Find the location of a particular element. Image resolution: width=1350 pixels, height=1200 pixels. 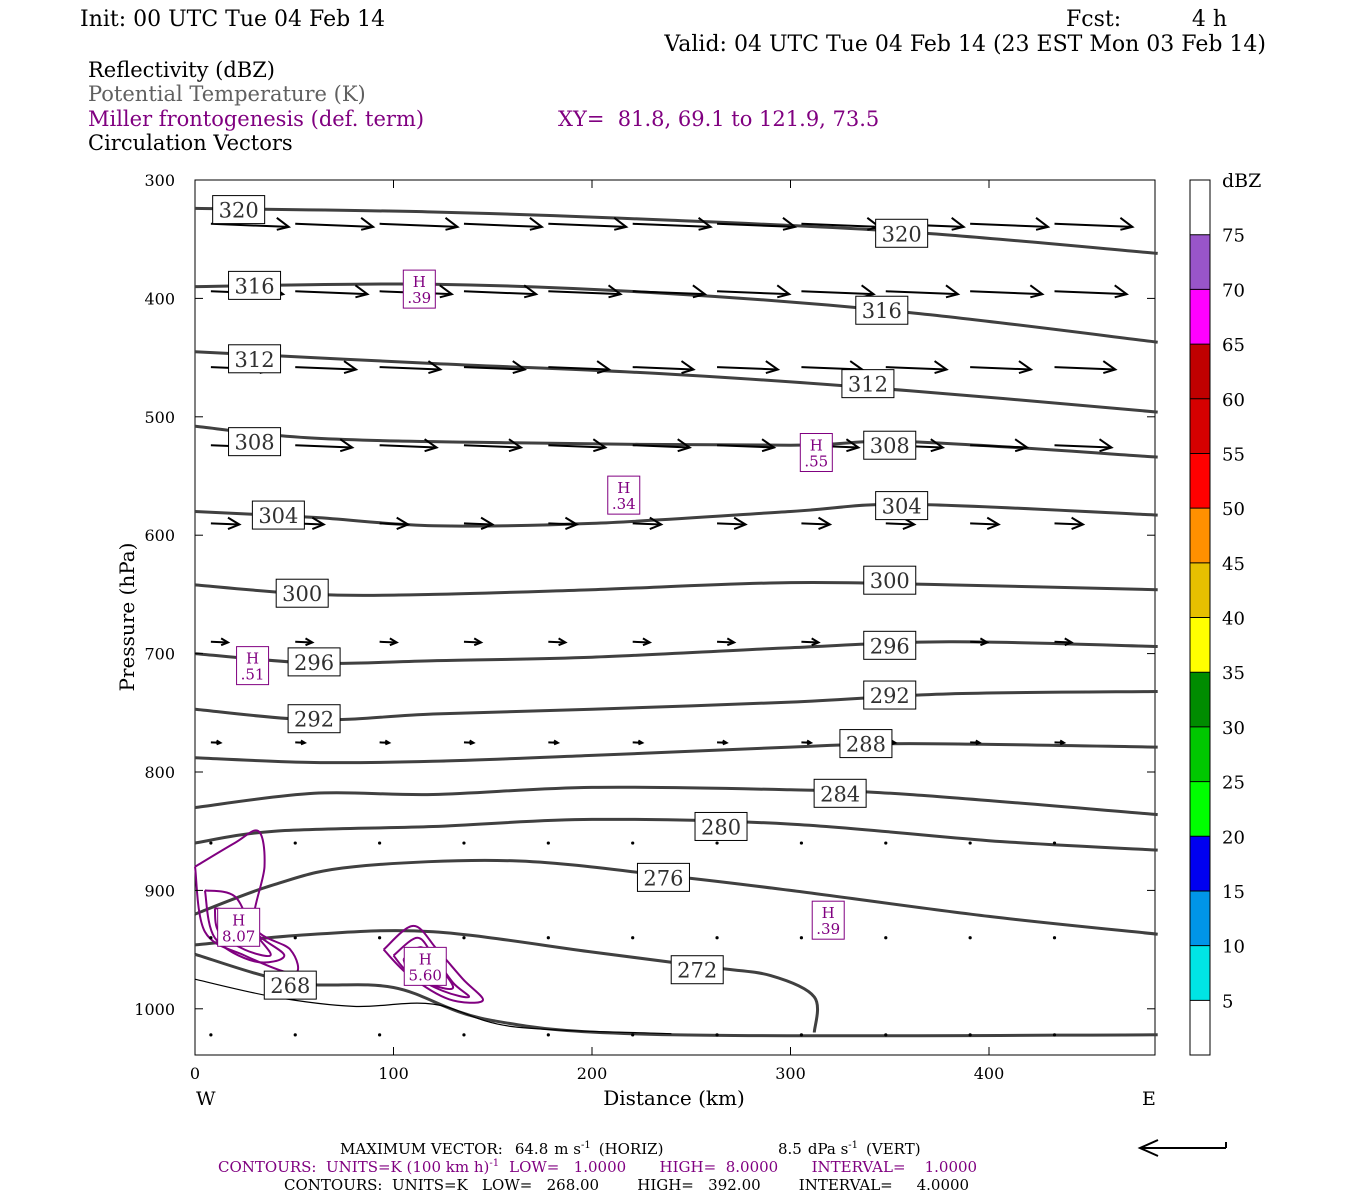

colorbar-label: 10 is located at coordinates (1233, 947).